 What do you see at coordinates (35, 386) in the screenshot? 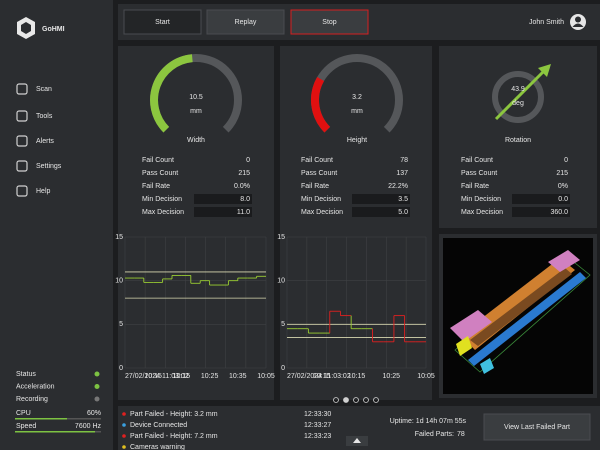
I see `status-label: Acceleration` at bounding box center [35, 386].